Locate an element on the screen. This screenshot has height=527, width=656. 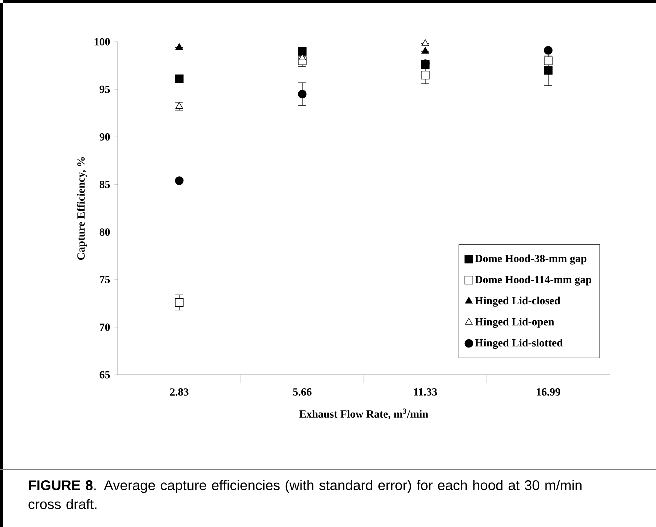
y-tick-label: 65 is located at coordinates (105, 375).